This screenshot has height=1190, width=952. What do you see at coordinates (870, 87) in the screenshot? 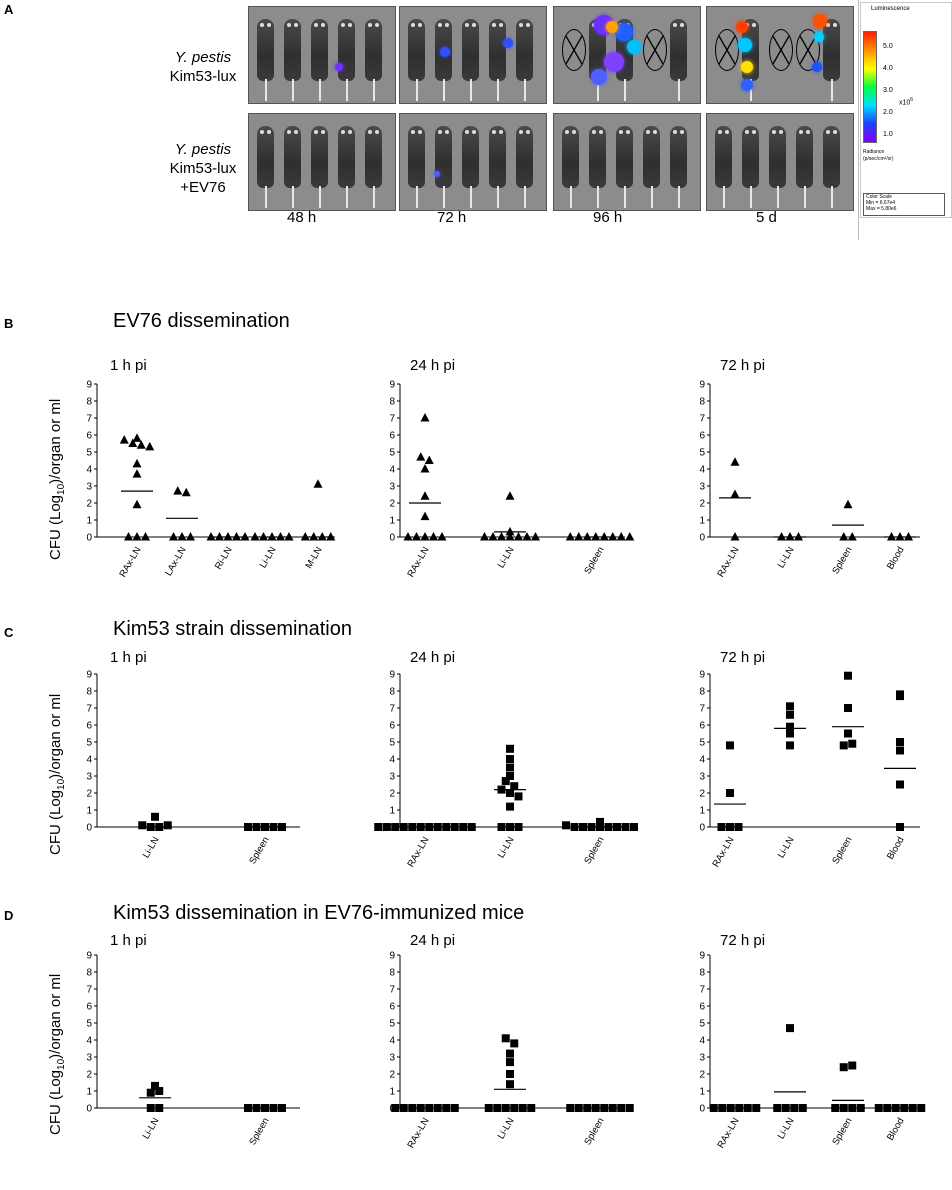
I see `scale-gradient-bar` at bounding box center [870, 87].